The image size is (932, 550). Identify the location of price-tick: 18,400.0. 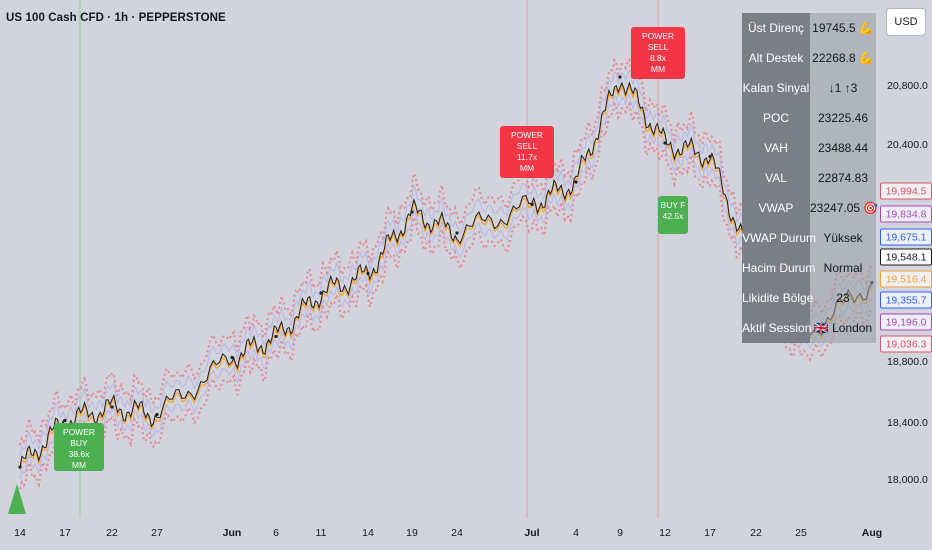
(907, 423).